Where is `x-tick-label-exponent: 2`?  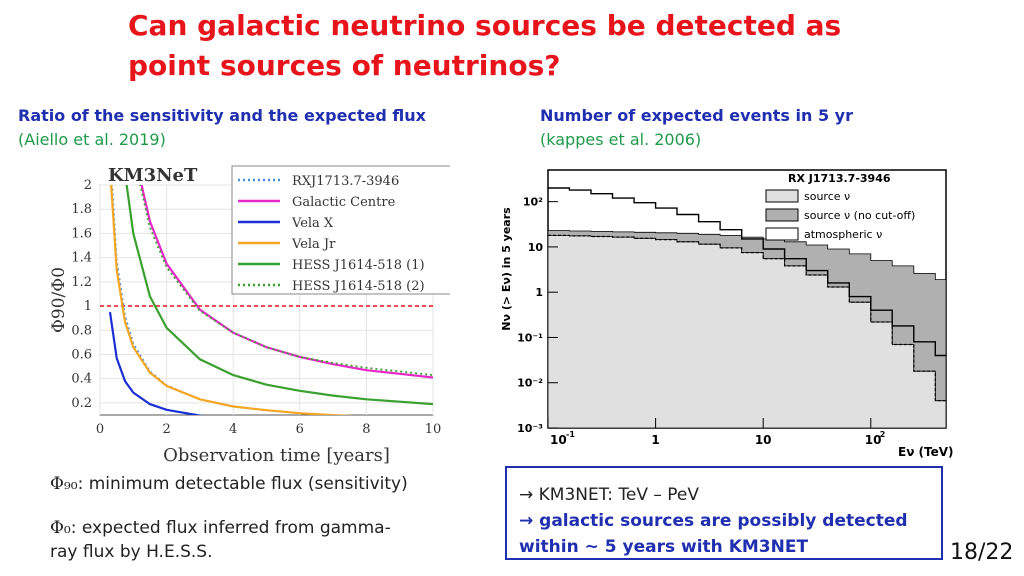 x-tick-label-exponent: 2 is located at coordinates (883, 434).